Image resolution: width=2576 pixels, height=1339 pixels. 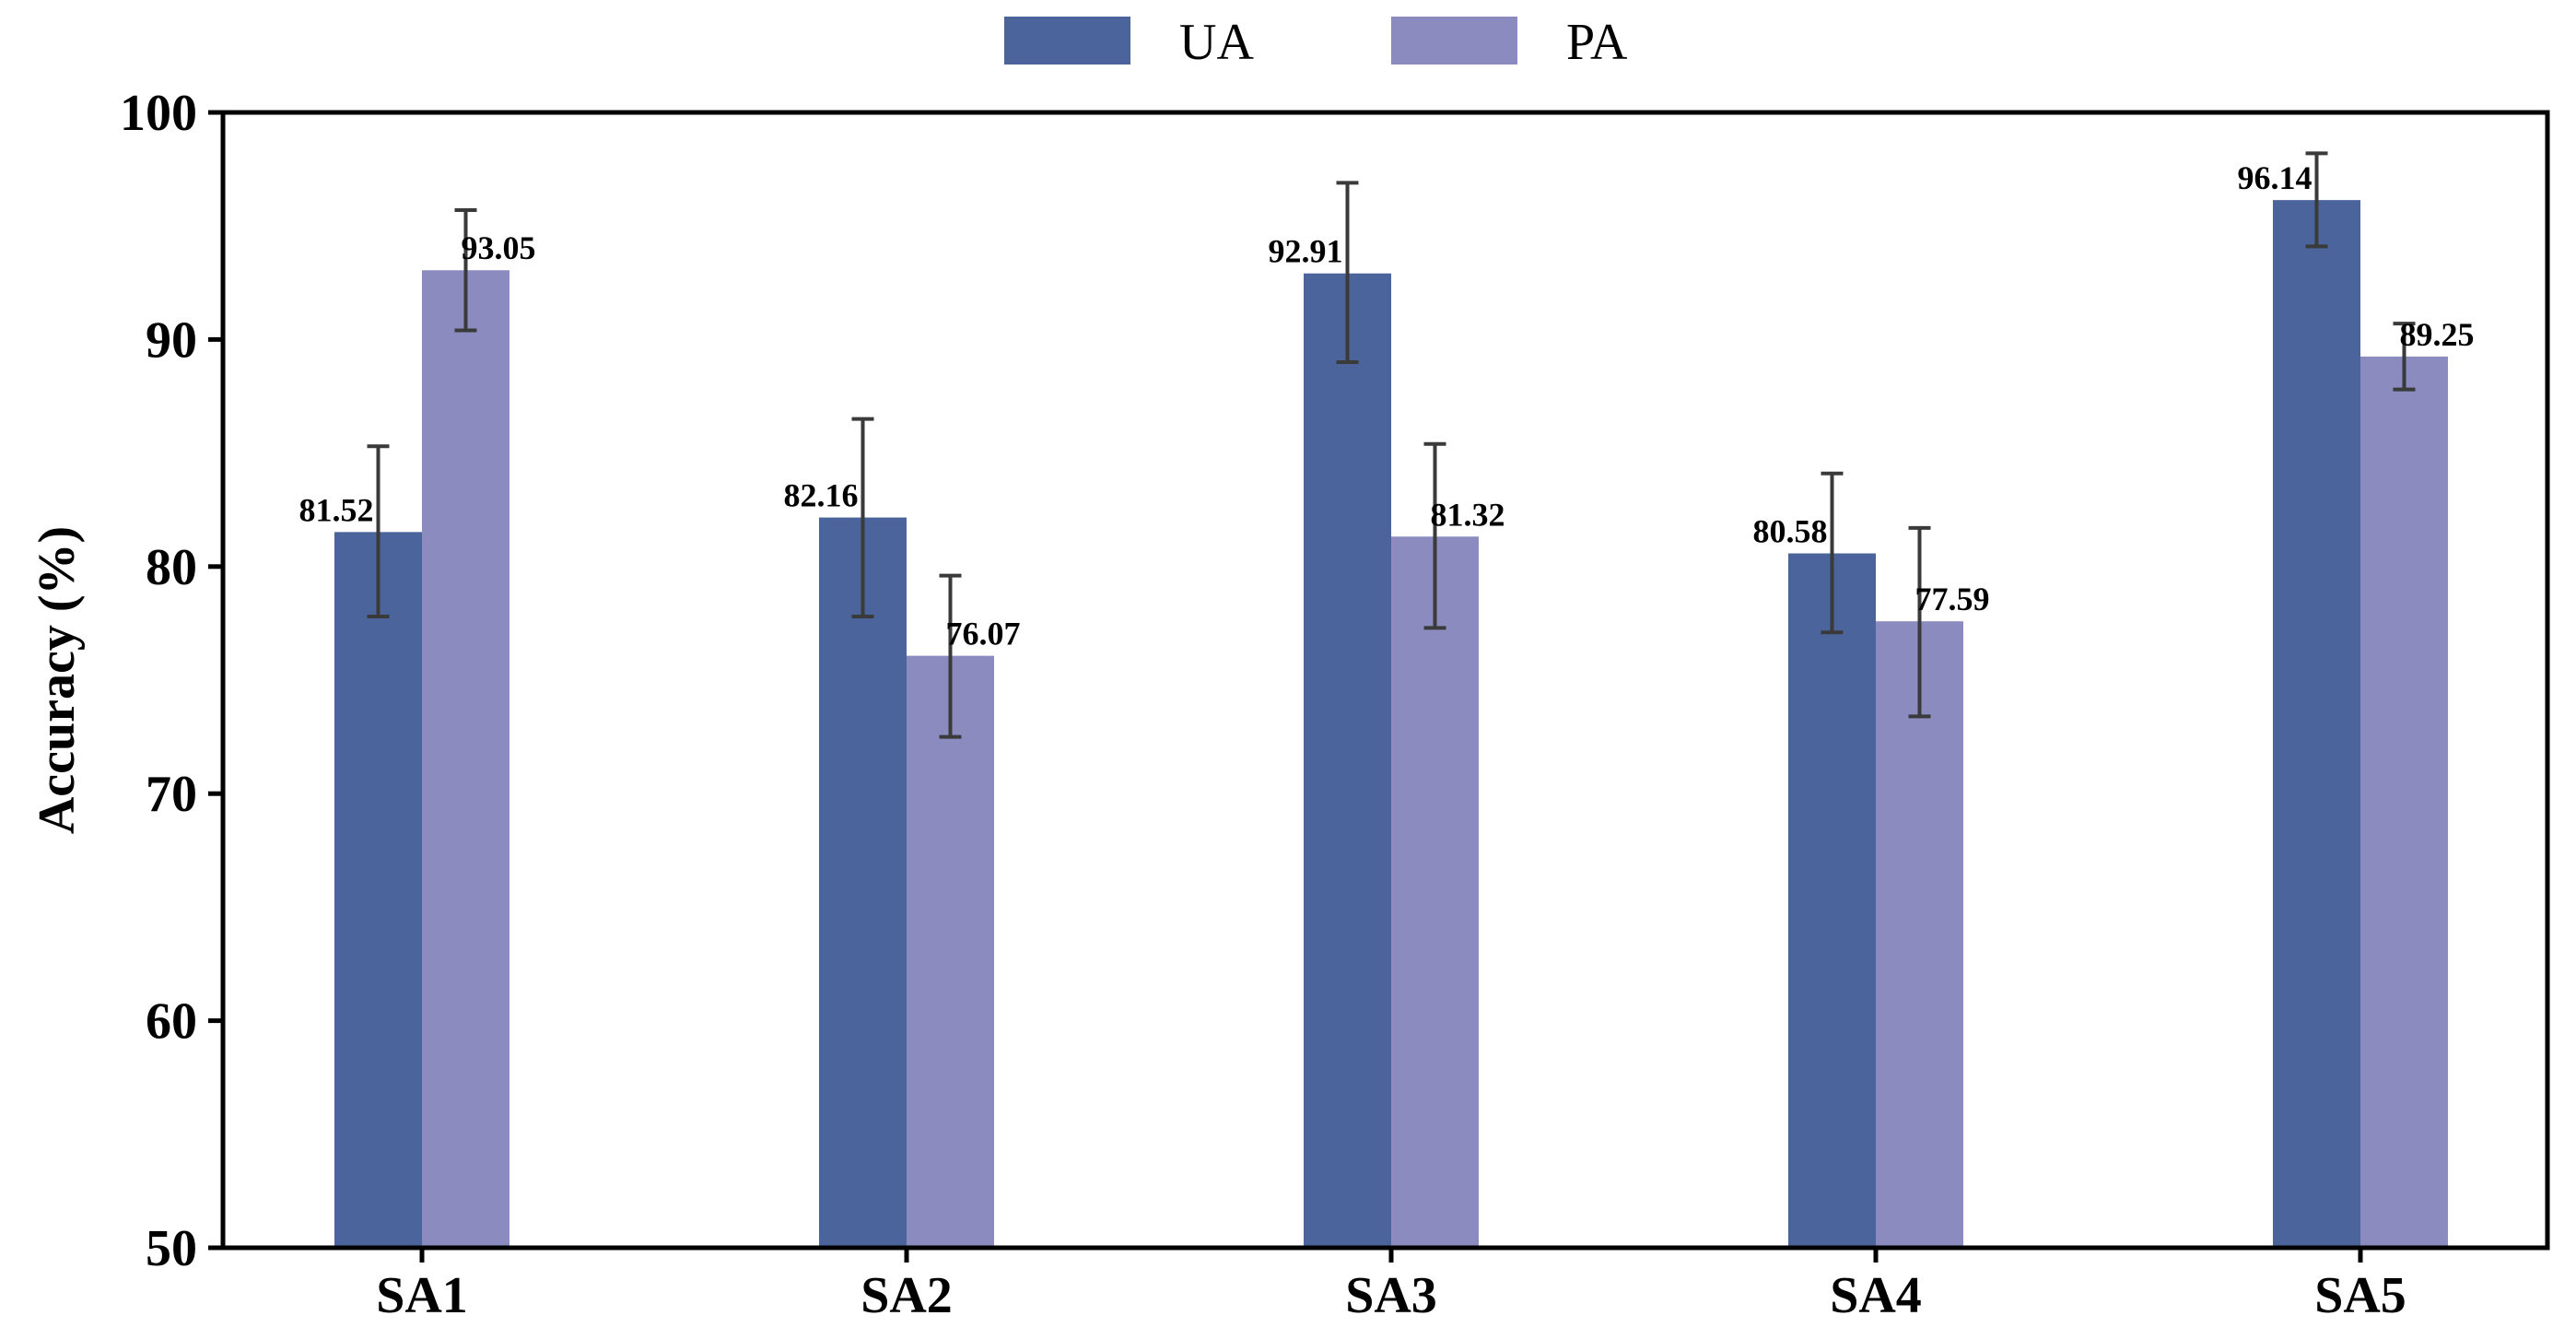 I want to click on x-tick-label: SA3, so click(x=1391, y=1295).